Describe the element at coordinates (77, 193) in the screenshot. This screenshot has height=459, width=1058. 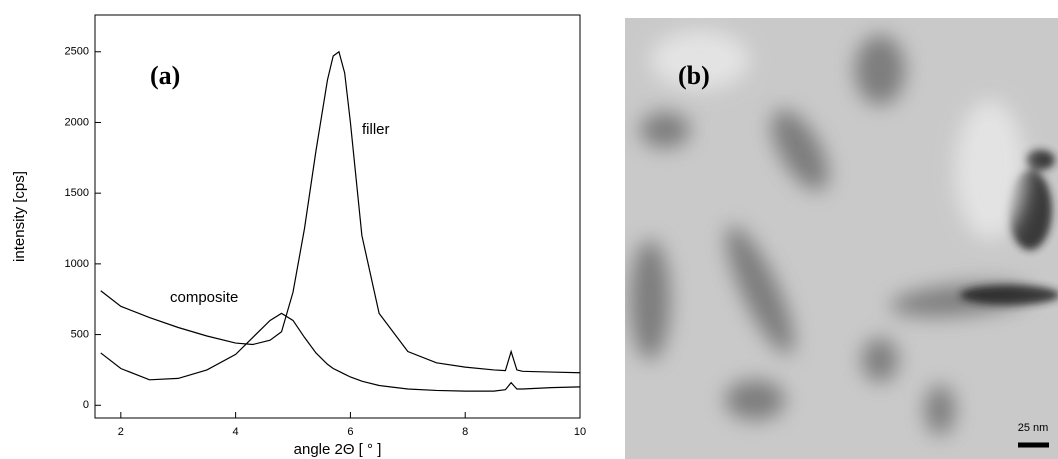
I see `y-tick-label: 1500` at that location.